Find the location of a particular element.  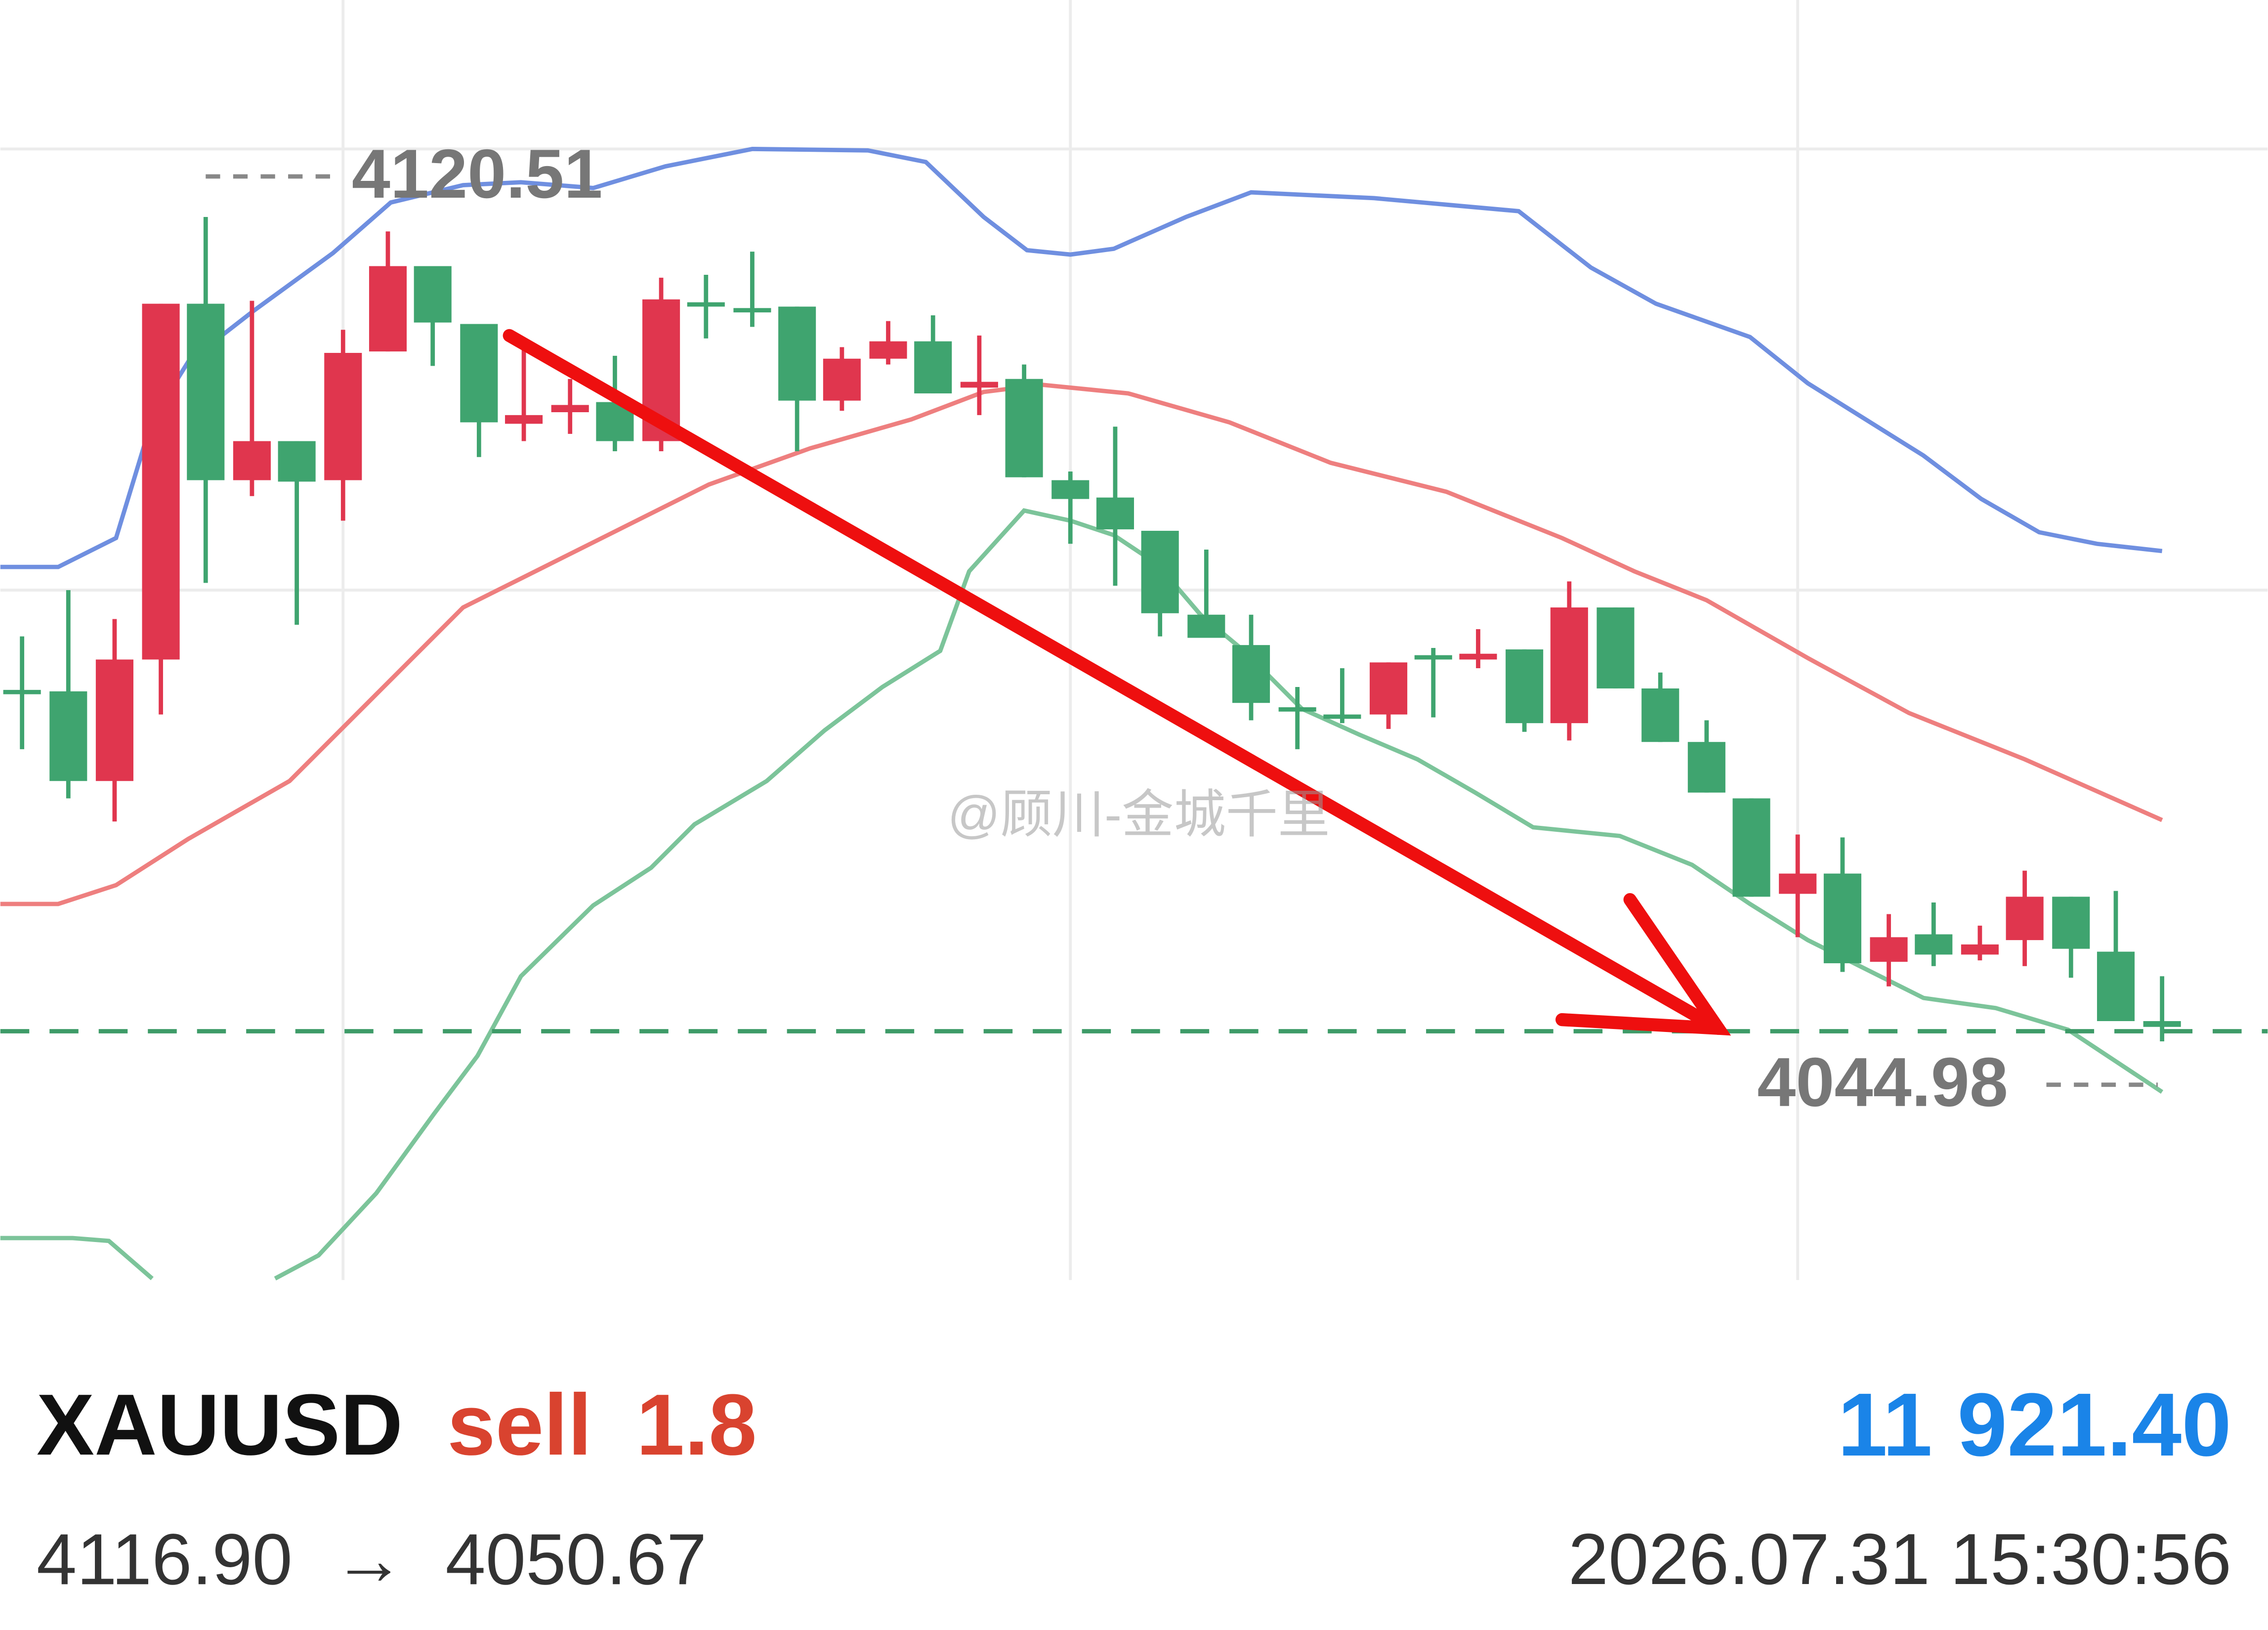

trade-title: XAUUSD sell 1.8 is located at coordinates (397, 1424).